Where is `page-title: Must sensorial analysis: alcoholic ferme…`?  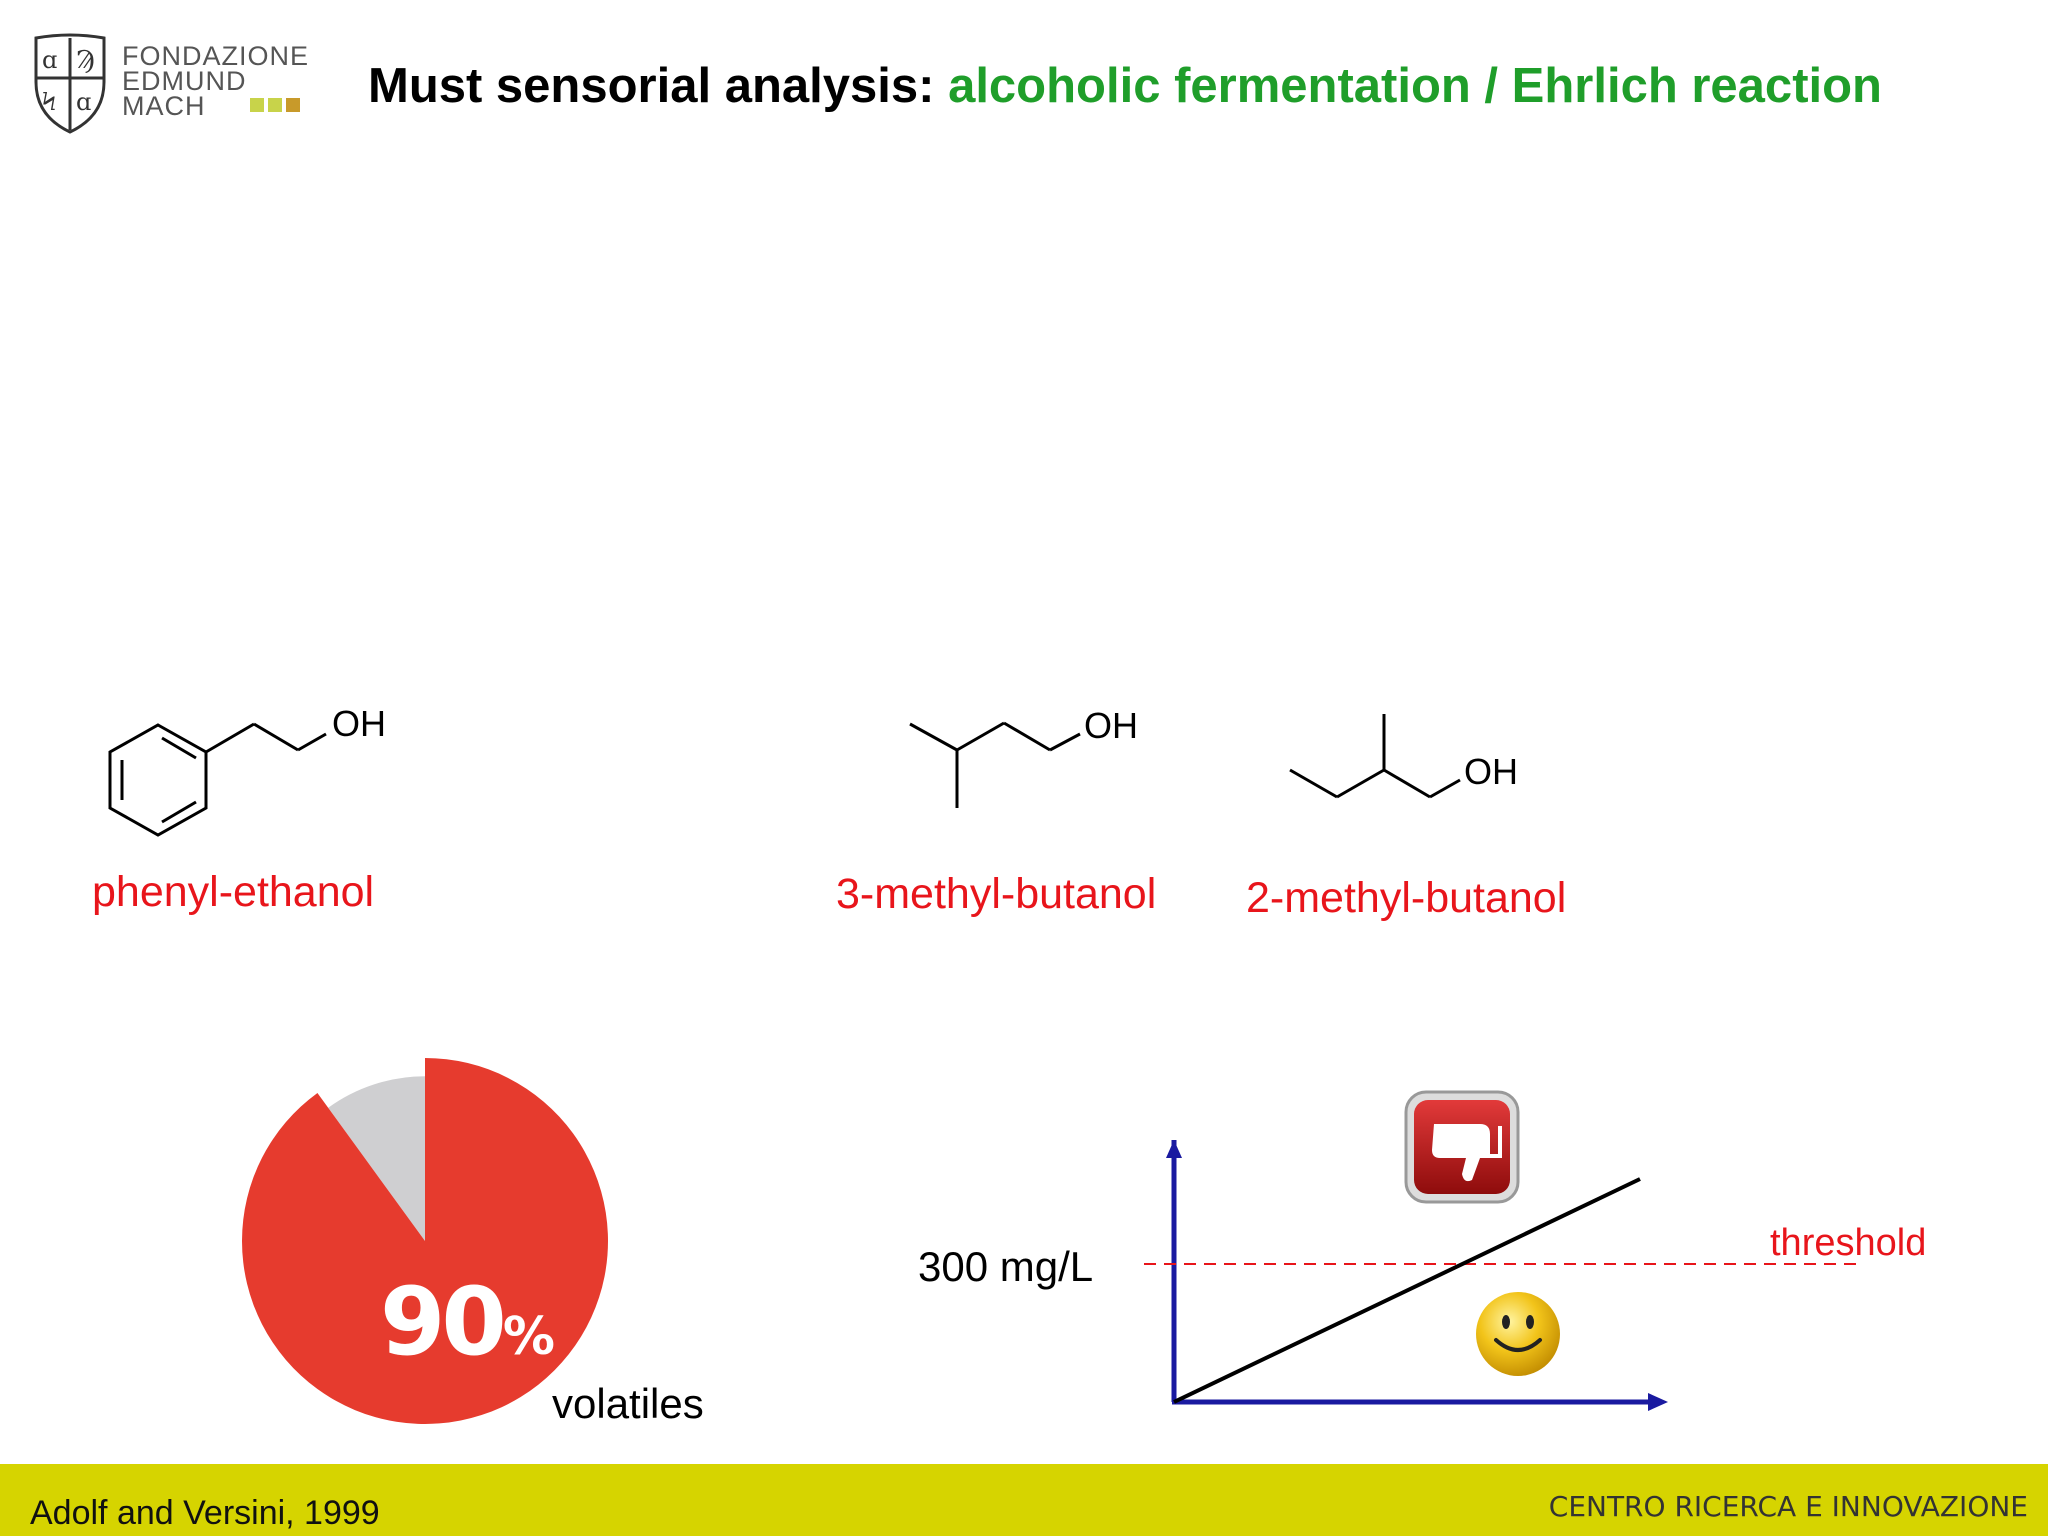 page-title: Must sensorial analysis: alcoholic ferme… is located at coordinates (1125, 86).